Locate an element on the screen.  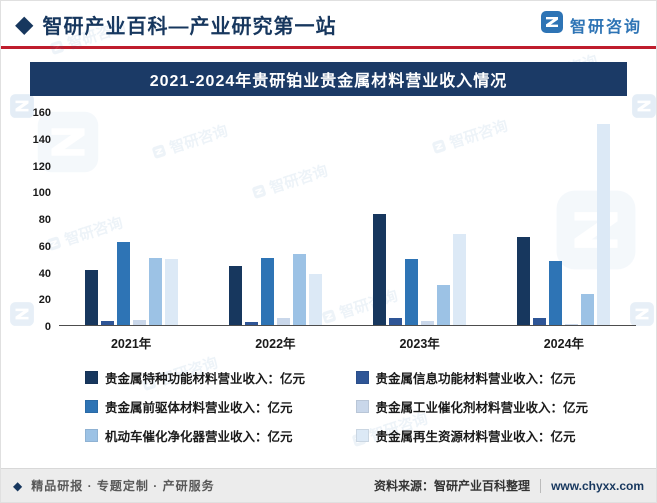
x-axis-label: 2022年 is located at coordinates (275, 344).